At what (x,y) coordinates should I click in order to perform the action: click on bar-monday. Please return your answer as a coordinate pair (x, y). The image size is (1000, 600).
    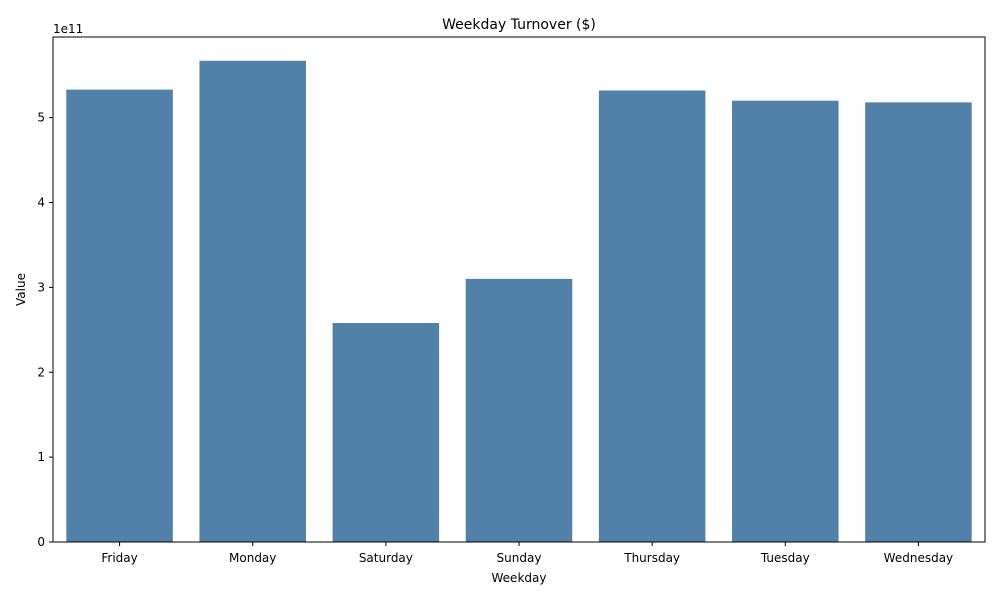
    Looking at the image, I should click on (252, 301).